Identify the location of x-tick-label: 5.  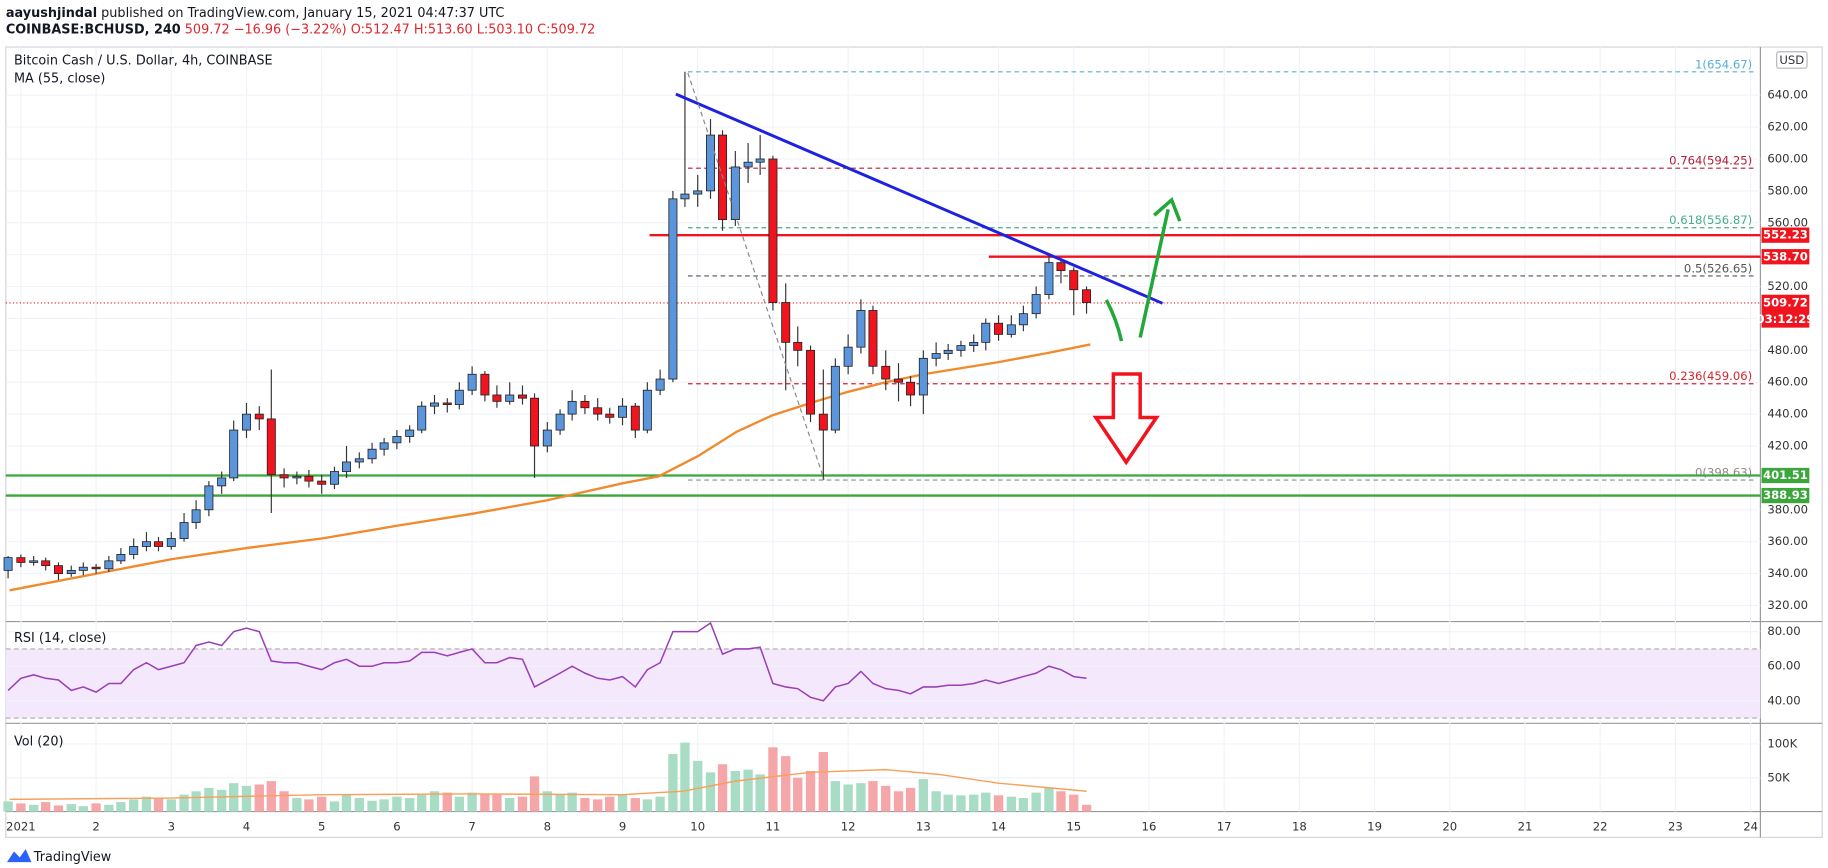
(321, 826).